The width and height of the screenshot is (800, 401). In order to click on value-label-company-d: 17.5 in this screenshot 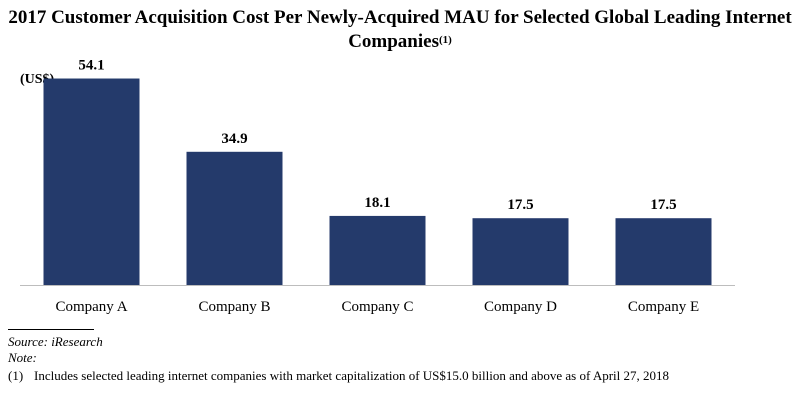, I will do `click(520, 205)`.